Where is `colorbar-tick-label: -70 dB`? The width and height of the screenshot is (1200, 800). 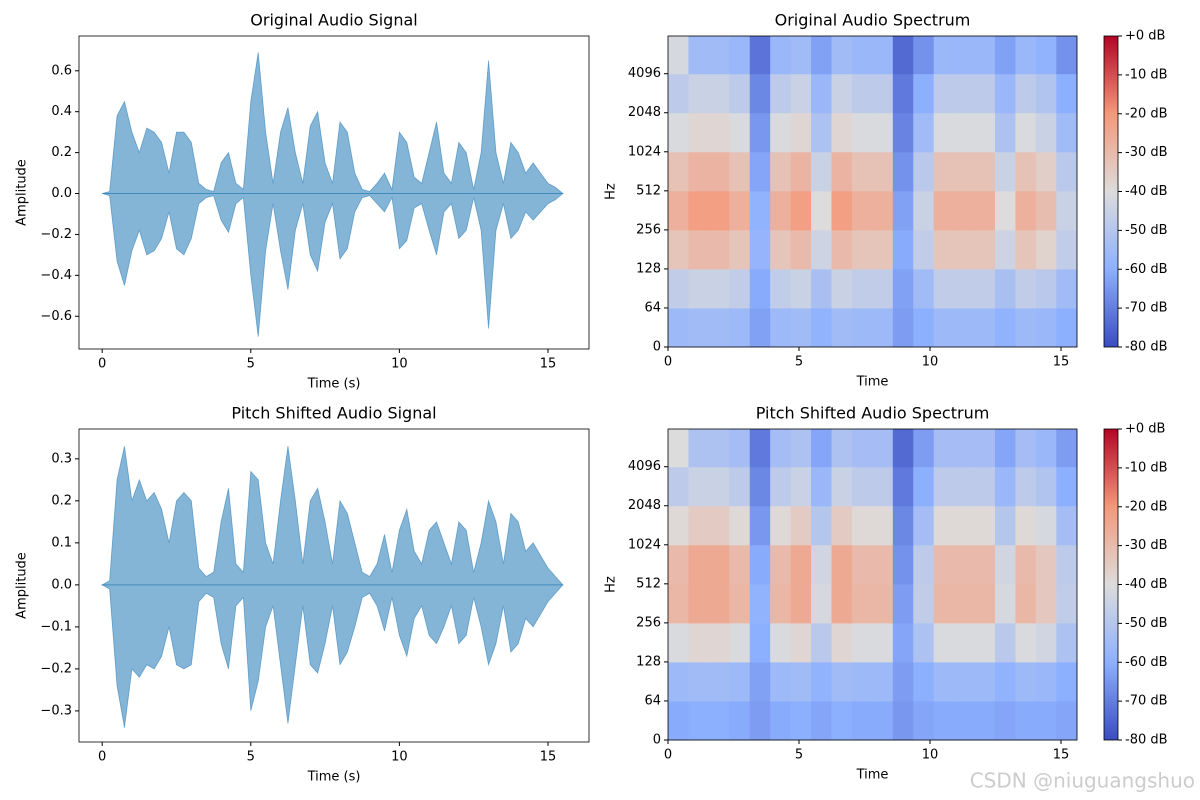
colorbar-tick-label: -70 dB is located at coordinates (1146, 701).